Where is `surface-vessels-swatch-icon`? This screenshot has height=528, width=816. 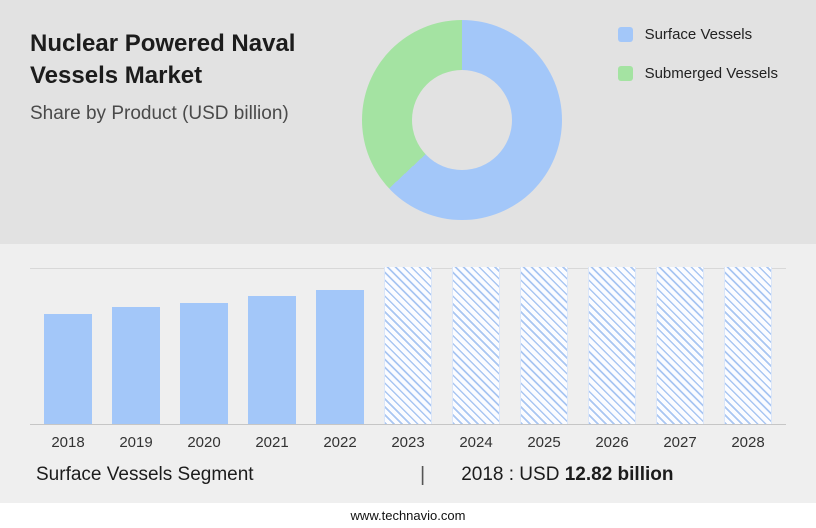 surface-vessels-swatch-icon is located at coordinates (625, 34).